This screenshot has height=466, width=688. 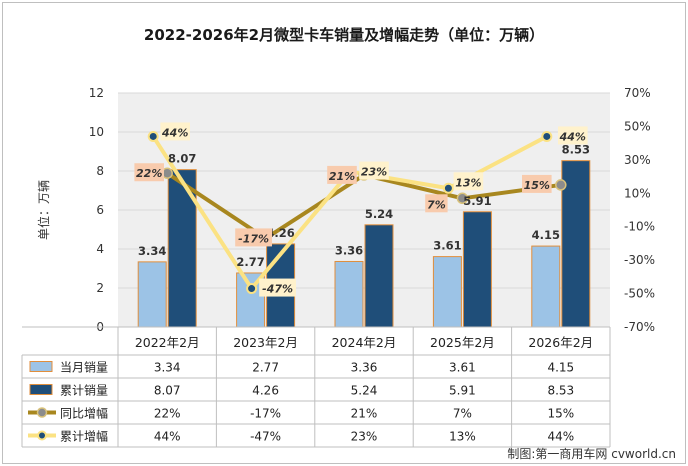 What do you see at coordinates (182, 159) in the screenshot?
I see `bar-label-cumulative: 8.07` at bounding box center [182, 159].